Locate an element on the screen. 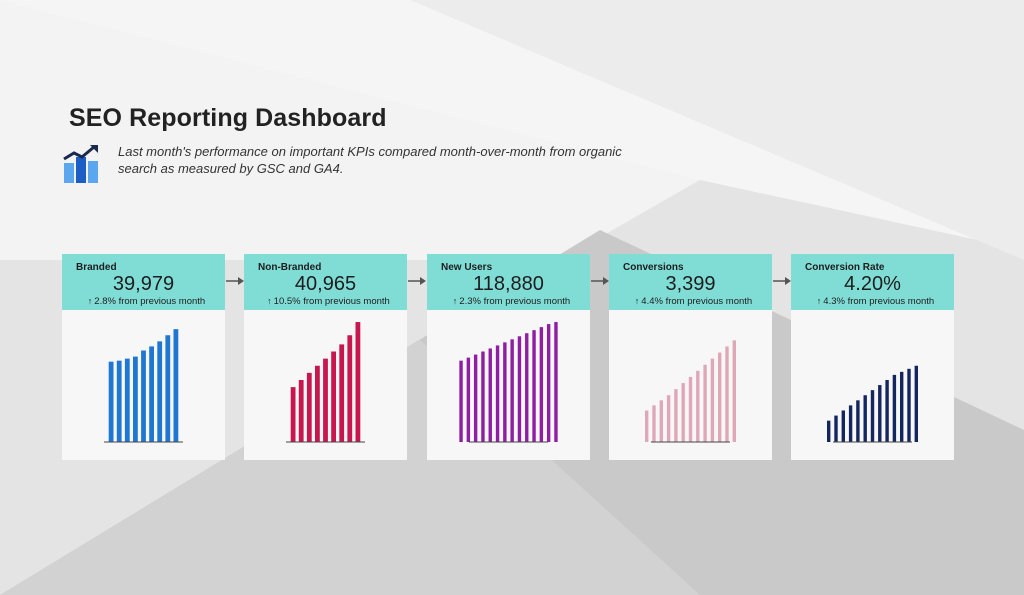  kpi-change-text: 4.3% from previous month is located at coordinates (879, 301).